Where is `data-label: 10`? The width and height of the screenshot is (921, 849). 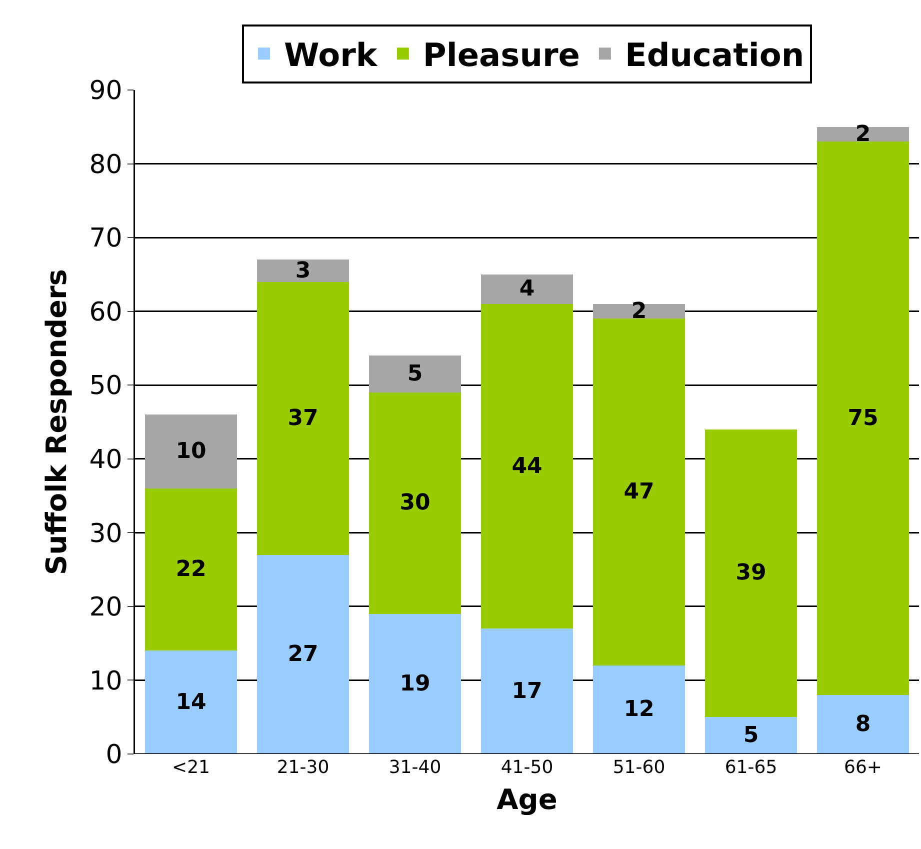
data-label: 10 is located at coordinates (191, 451).